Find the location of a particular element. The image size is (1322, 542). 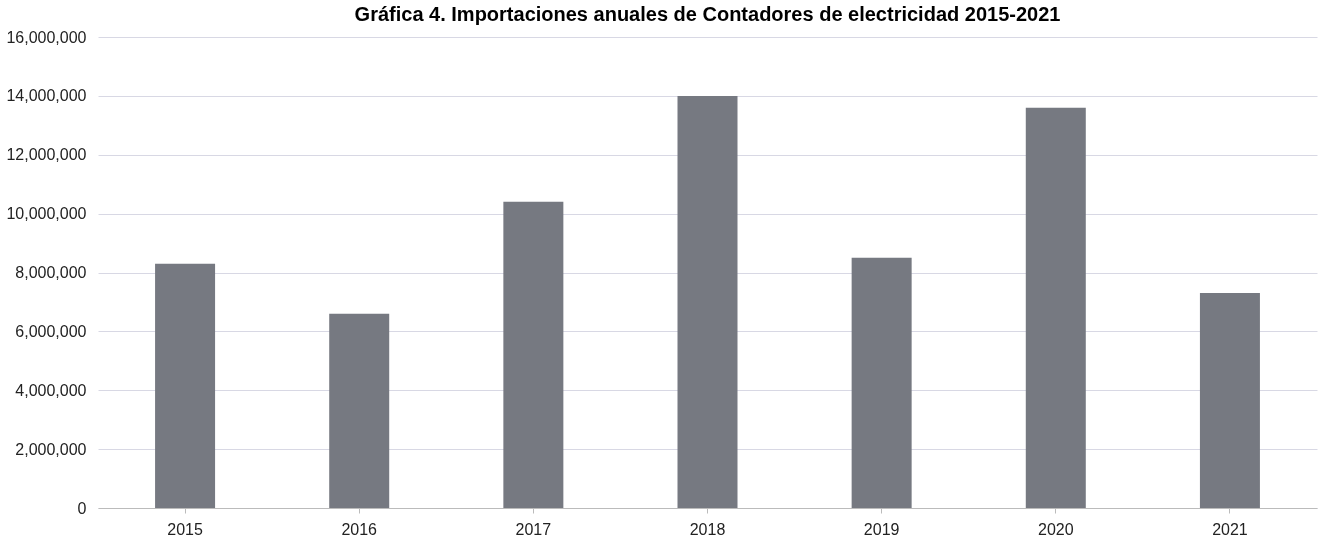

y-tick-label: 4,000,000 is located at coordinates (51, 390).